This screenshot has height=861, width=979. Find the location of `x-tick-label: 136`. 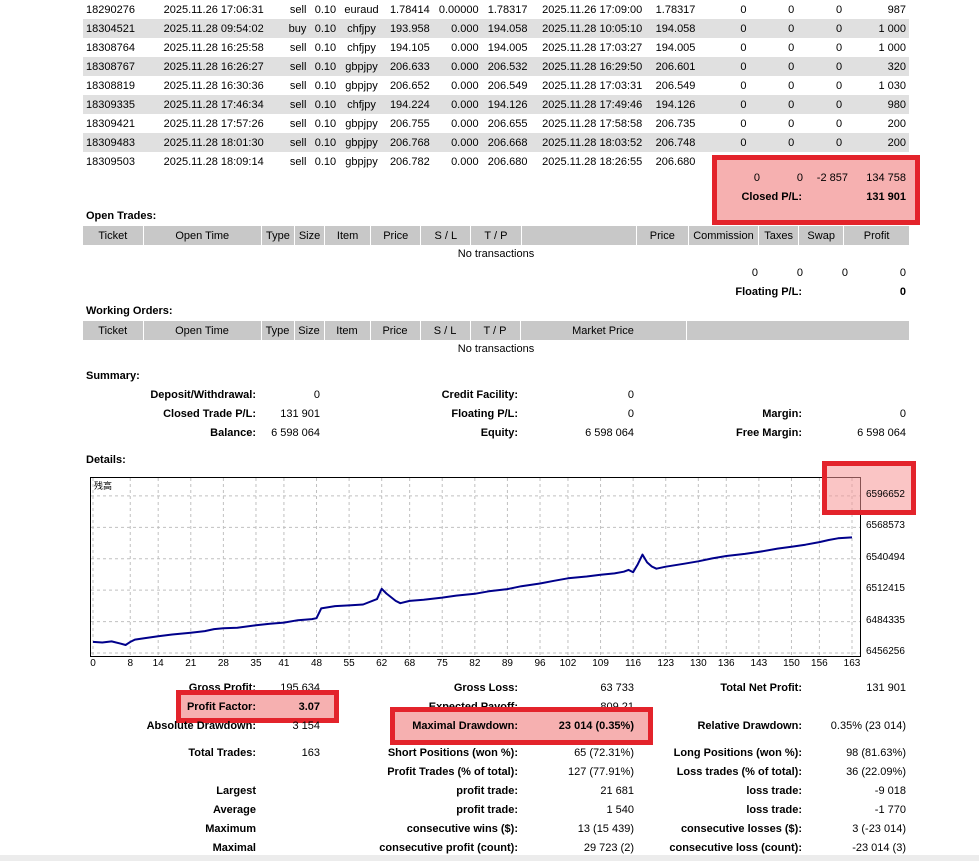

x-tick-label: 136 is located at coordinates (726, 663).